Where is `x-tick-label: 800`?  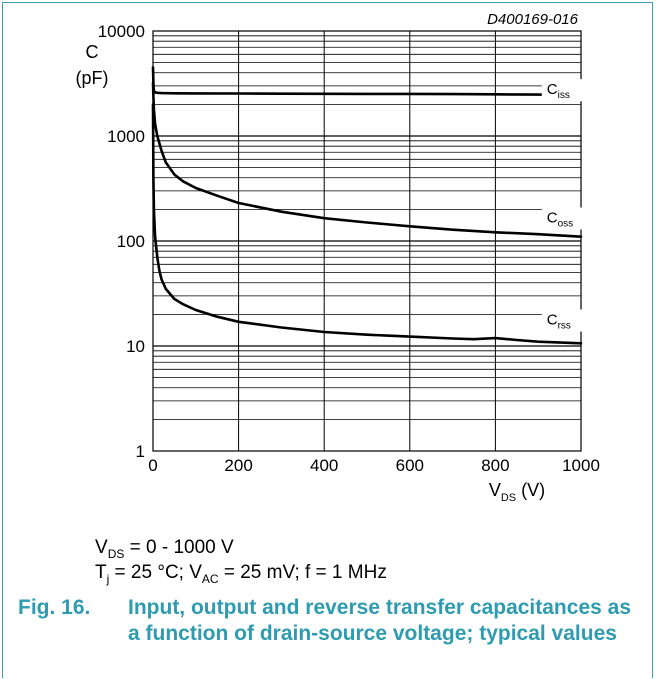 x-tick-label: 800 is located at coordinates (495, 465).